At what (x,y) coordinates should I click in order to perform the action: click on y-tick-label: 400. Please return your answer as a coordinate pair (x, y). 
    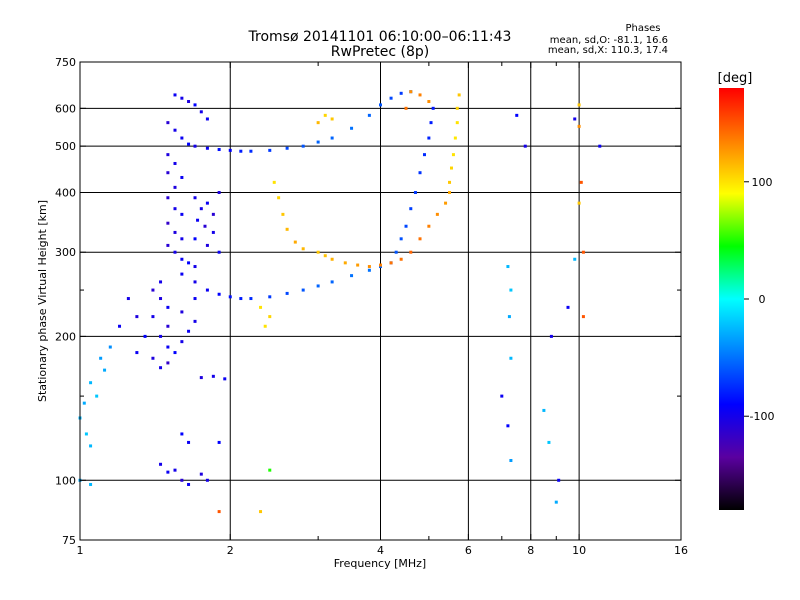
    Looking at the image, I should click on (65, 192).